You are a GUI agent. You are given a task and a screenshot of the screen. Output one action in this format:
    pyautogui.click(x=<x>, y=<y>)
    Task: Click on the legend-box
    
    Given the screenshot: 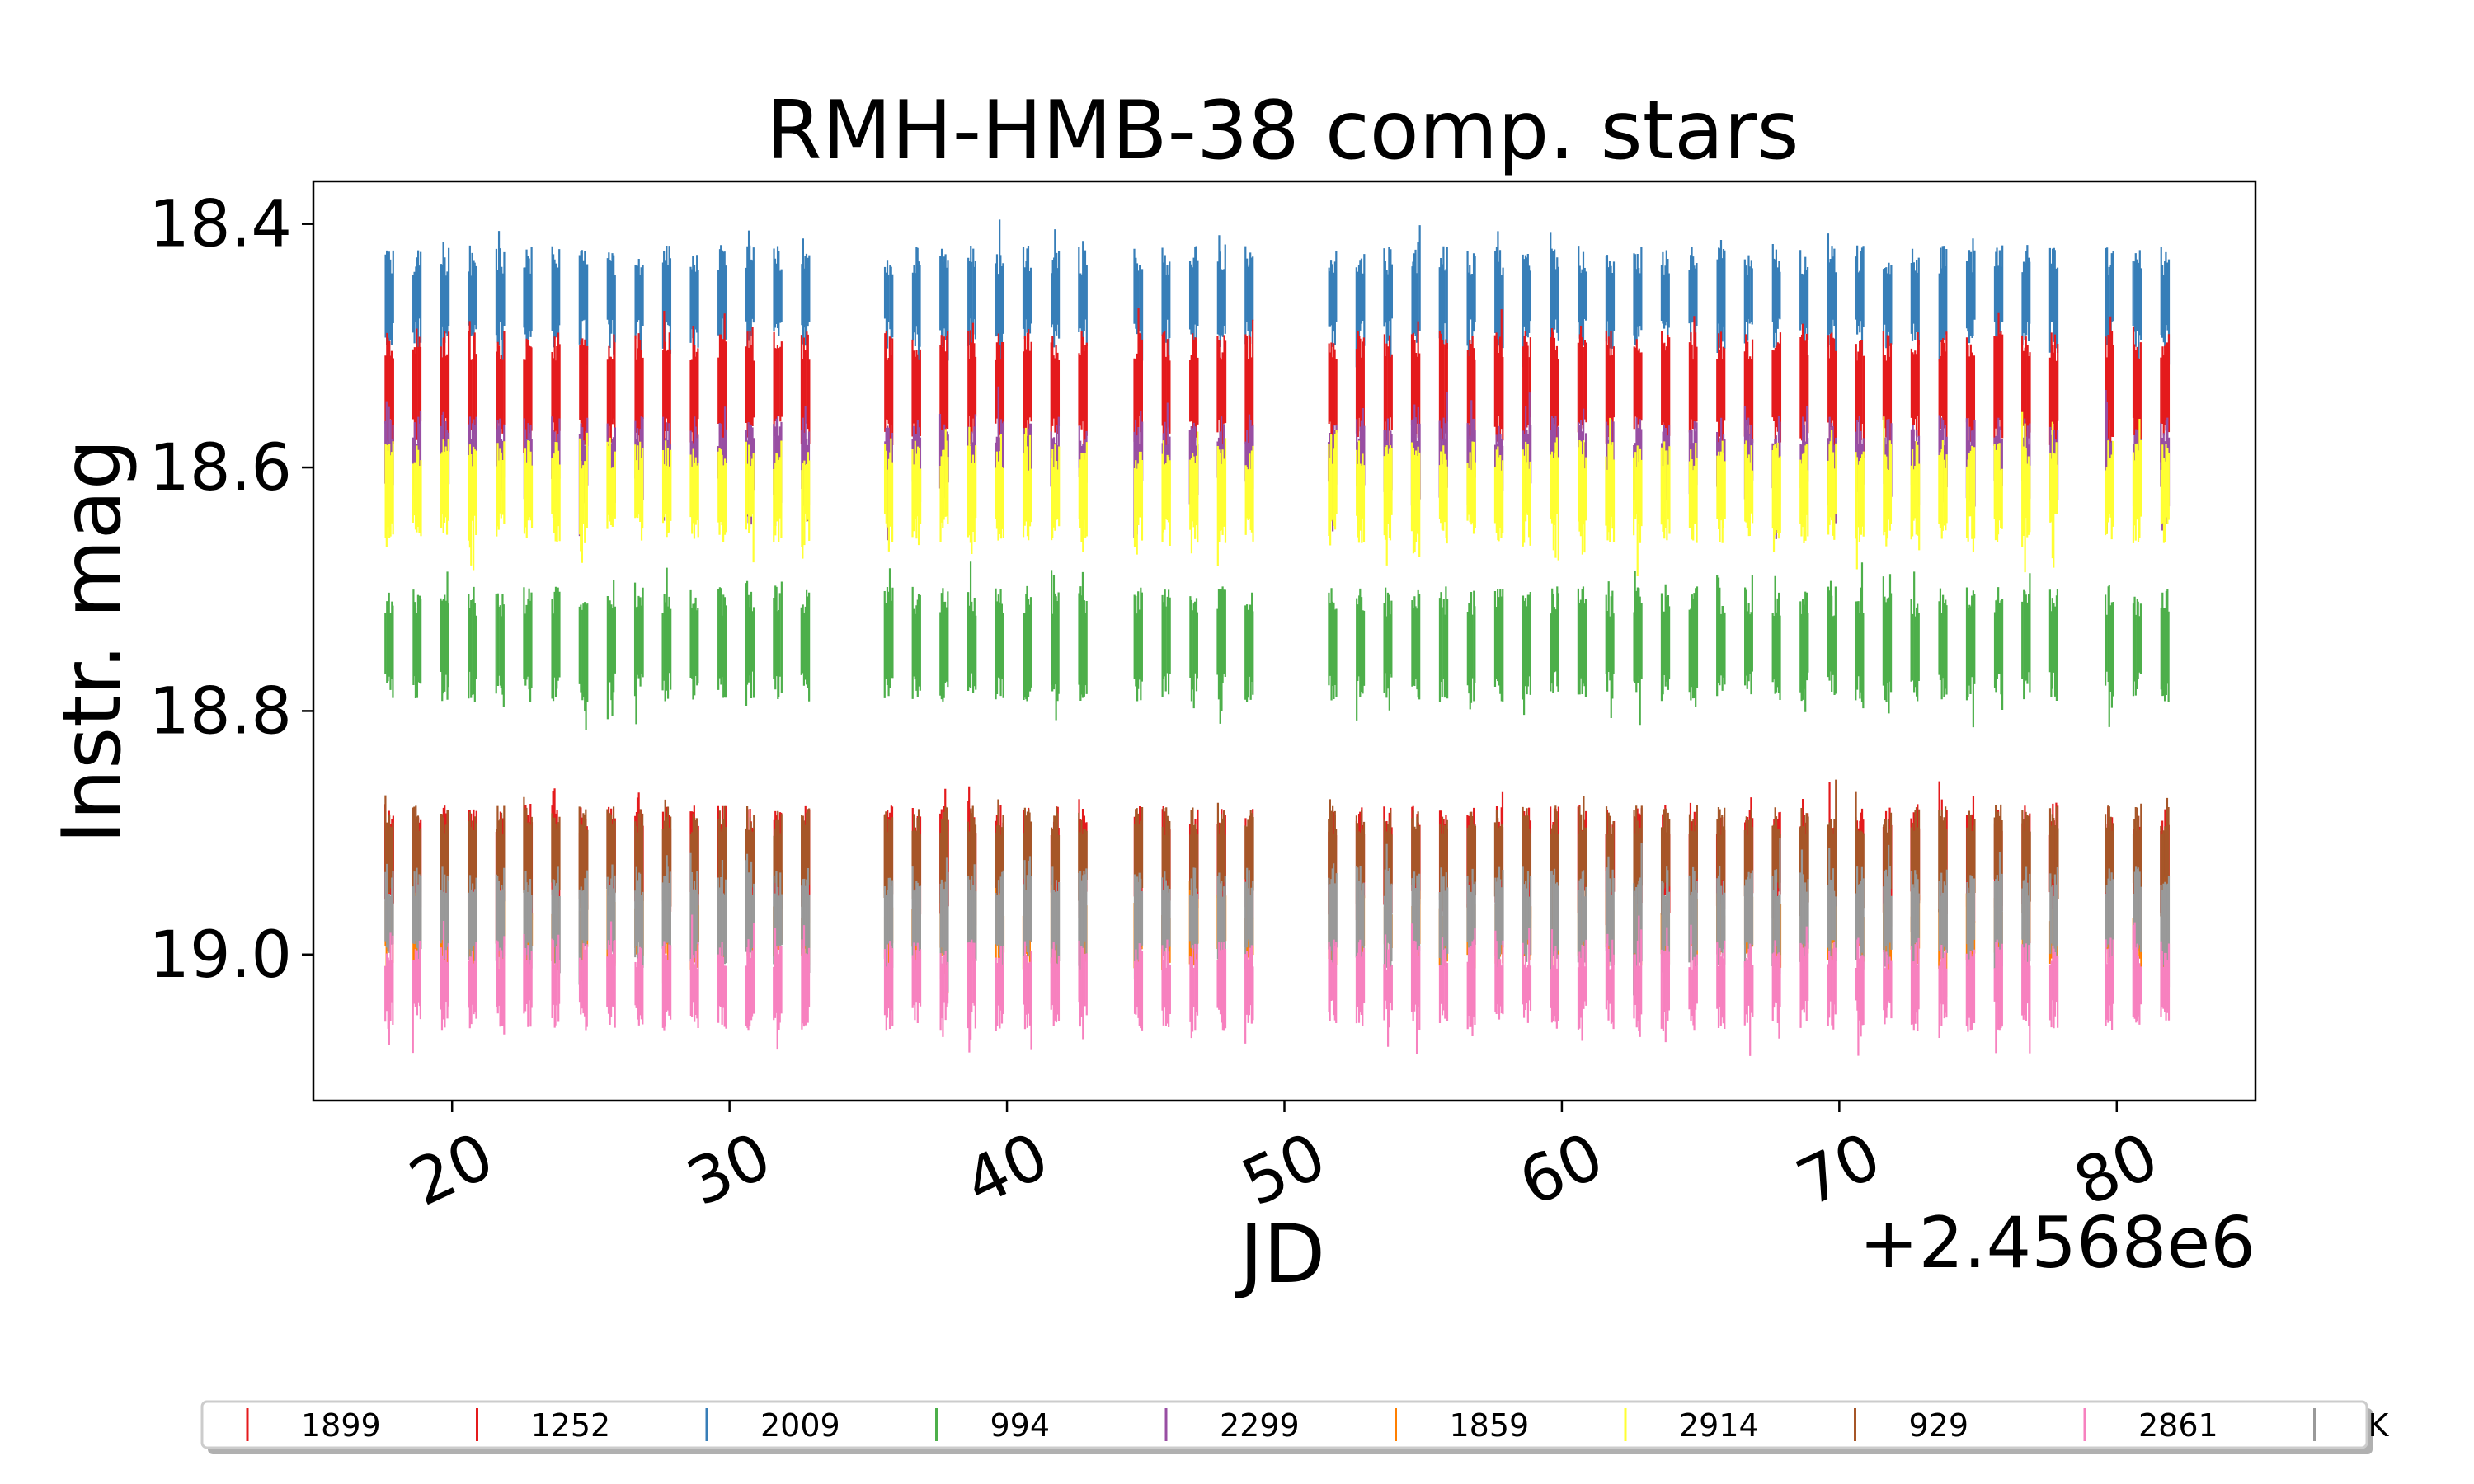 What is the action you would take?
    pyautogui.click(x=1284, y=1424)
    